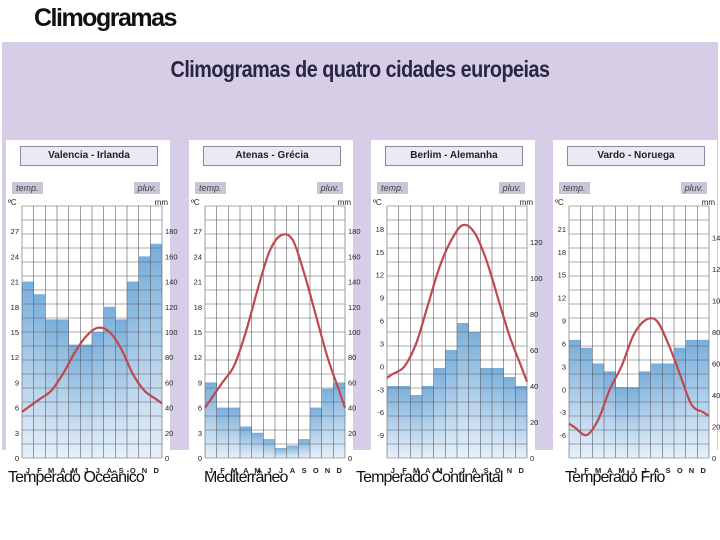 The width and height of the screenshot is (720, 540). Describe the element at coordinates (693, 188) in the screenshot. I see `rain-tag: pluv.` at that location.